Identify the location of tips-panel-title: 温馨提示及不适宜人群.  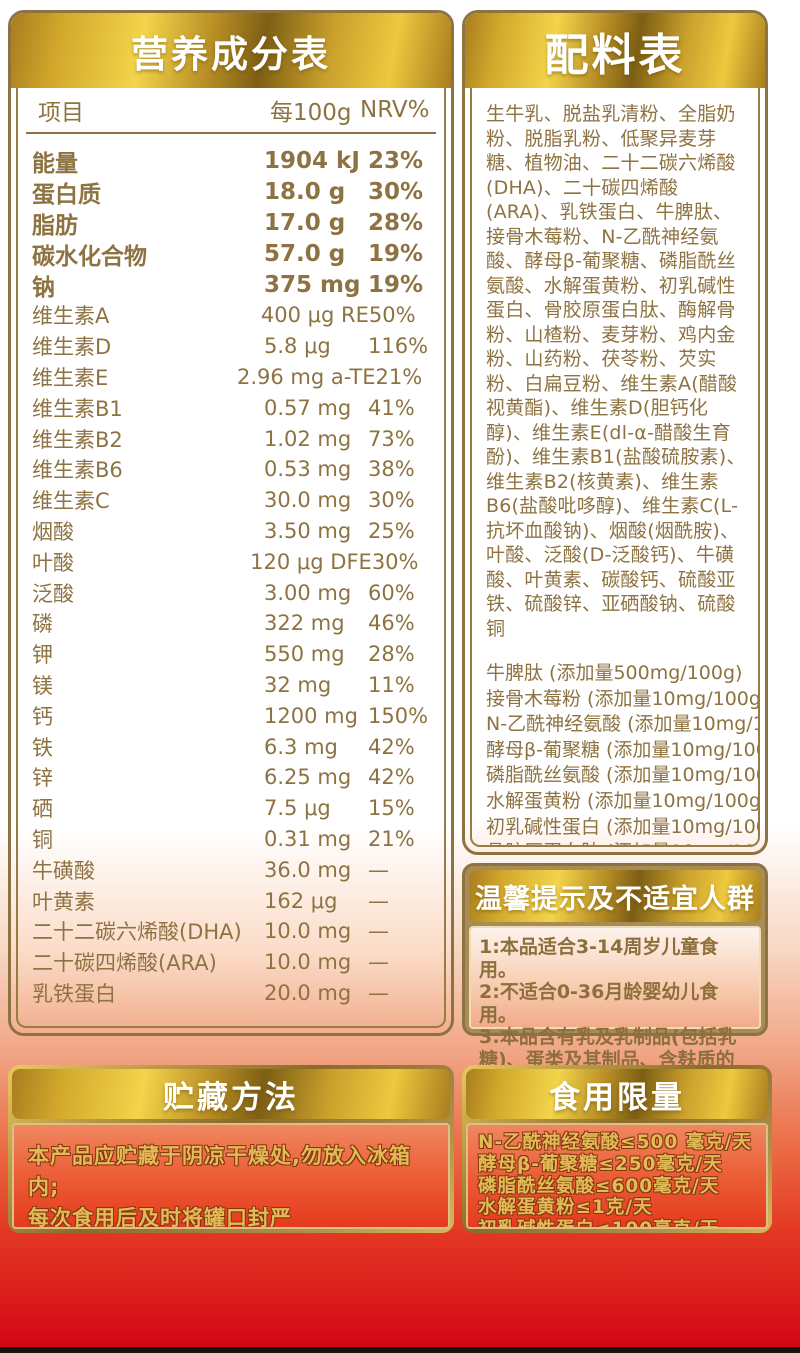
(615, 896).